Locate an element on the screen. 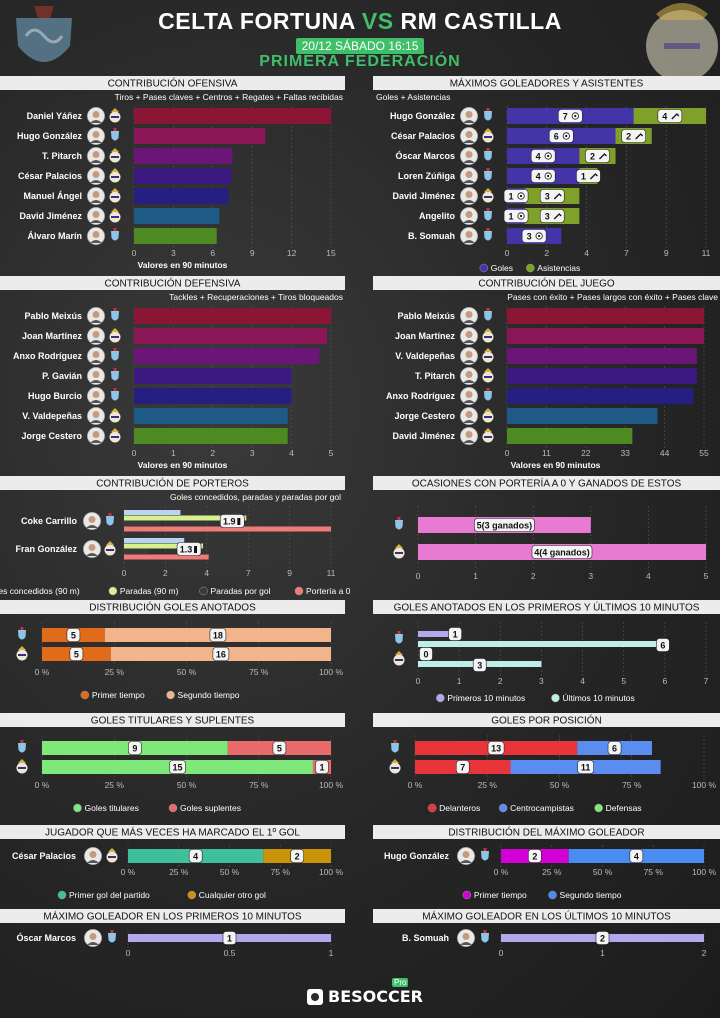 The width and height of the screenshot is (720, 1018). real-crest-band is located at coordinates (115, 177).